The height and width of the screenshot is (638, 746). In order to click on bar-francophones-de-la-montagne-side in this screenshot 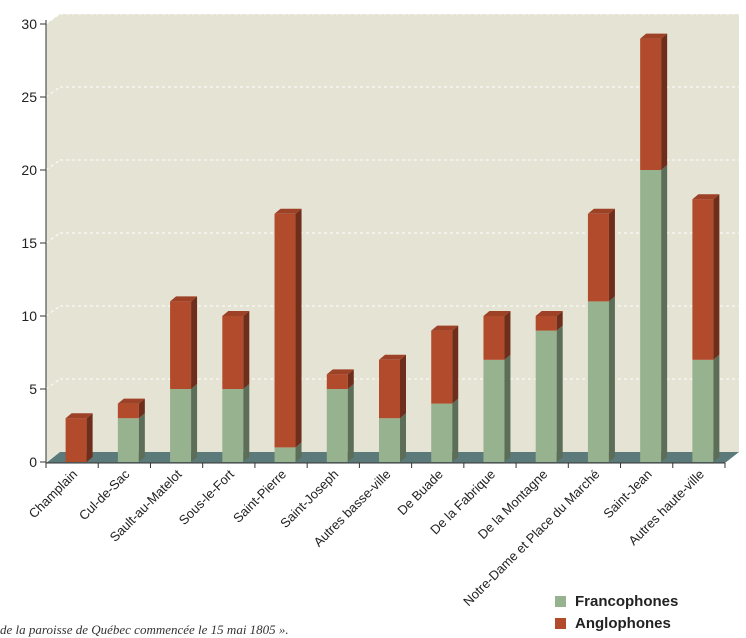, I will do `click(559, 393)`.